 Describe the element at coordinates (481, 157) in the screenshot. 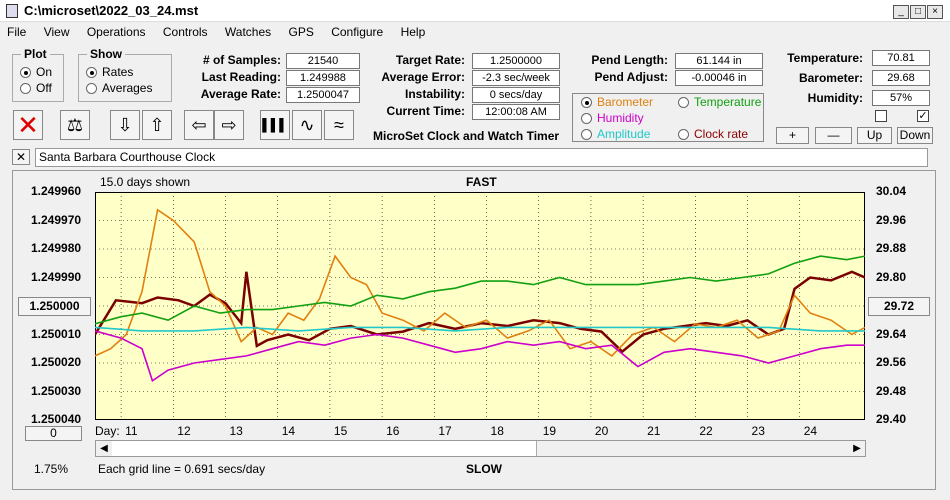

I see `clock-name-field: Santa Barbara Courthouse Clock` at that location.